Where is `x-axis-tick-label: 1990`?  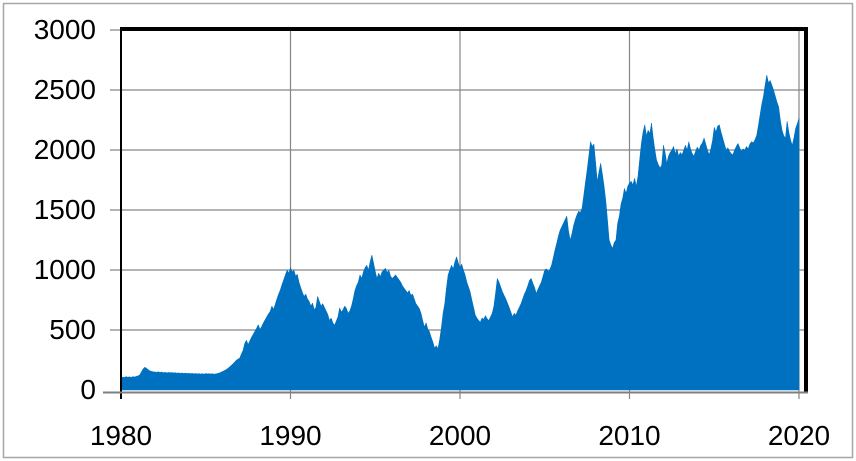
x-axis-tick-label: 1990 is located at coordinates (290, 435).